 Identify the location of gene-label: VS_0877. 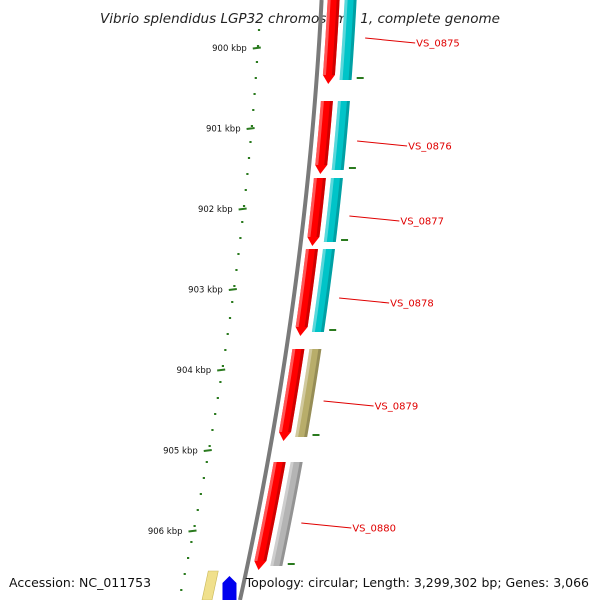
(422, 222).